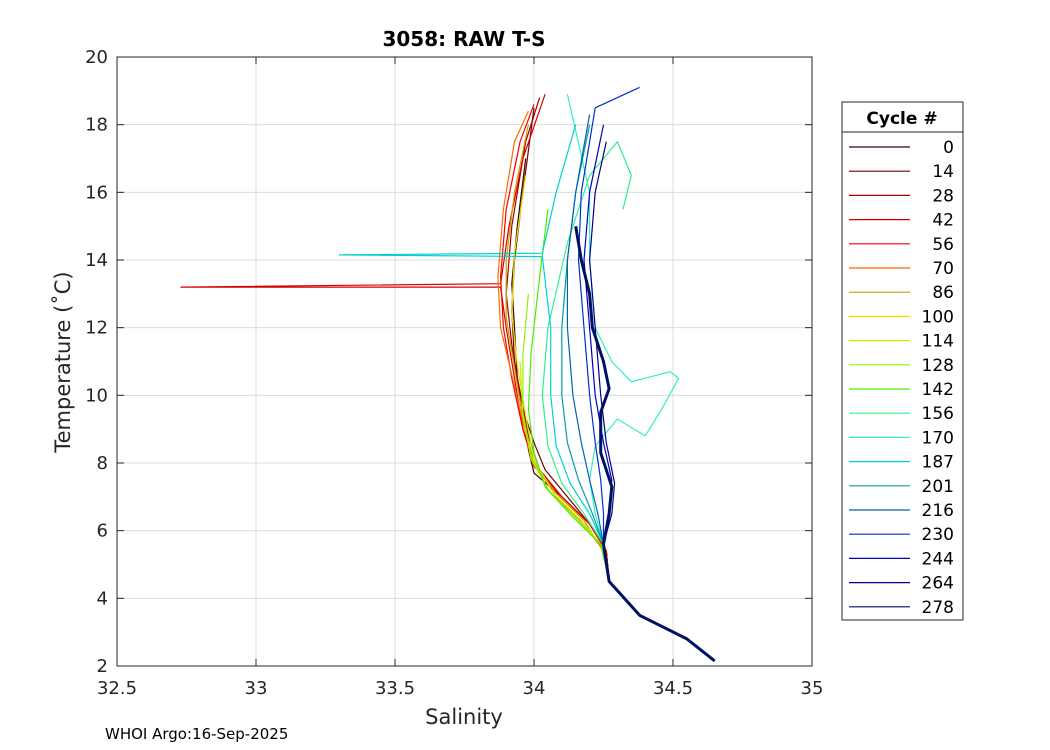 This screenshot has height=750, width=1050. I want to click on x-tick-label: 34, so click(534, 688).